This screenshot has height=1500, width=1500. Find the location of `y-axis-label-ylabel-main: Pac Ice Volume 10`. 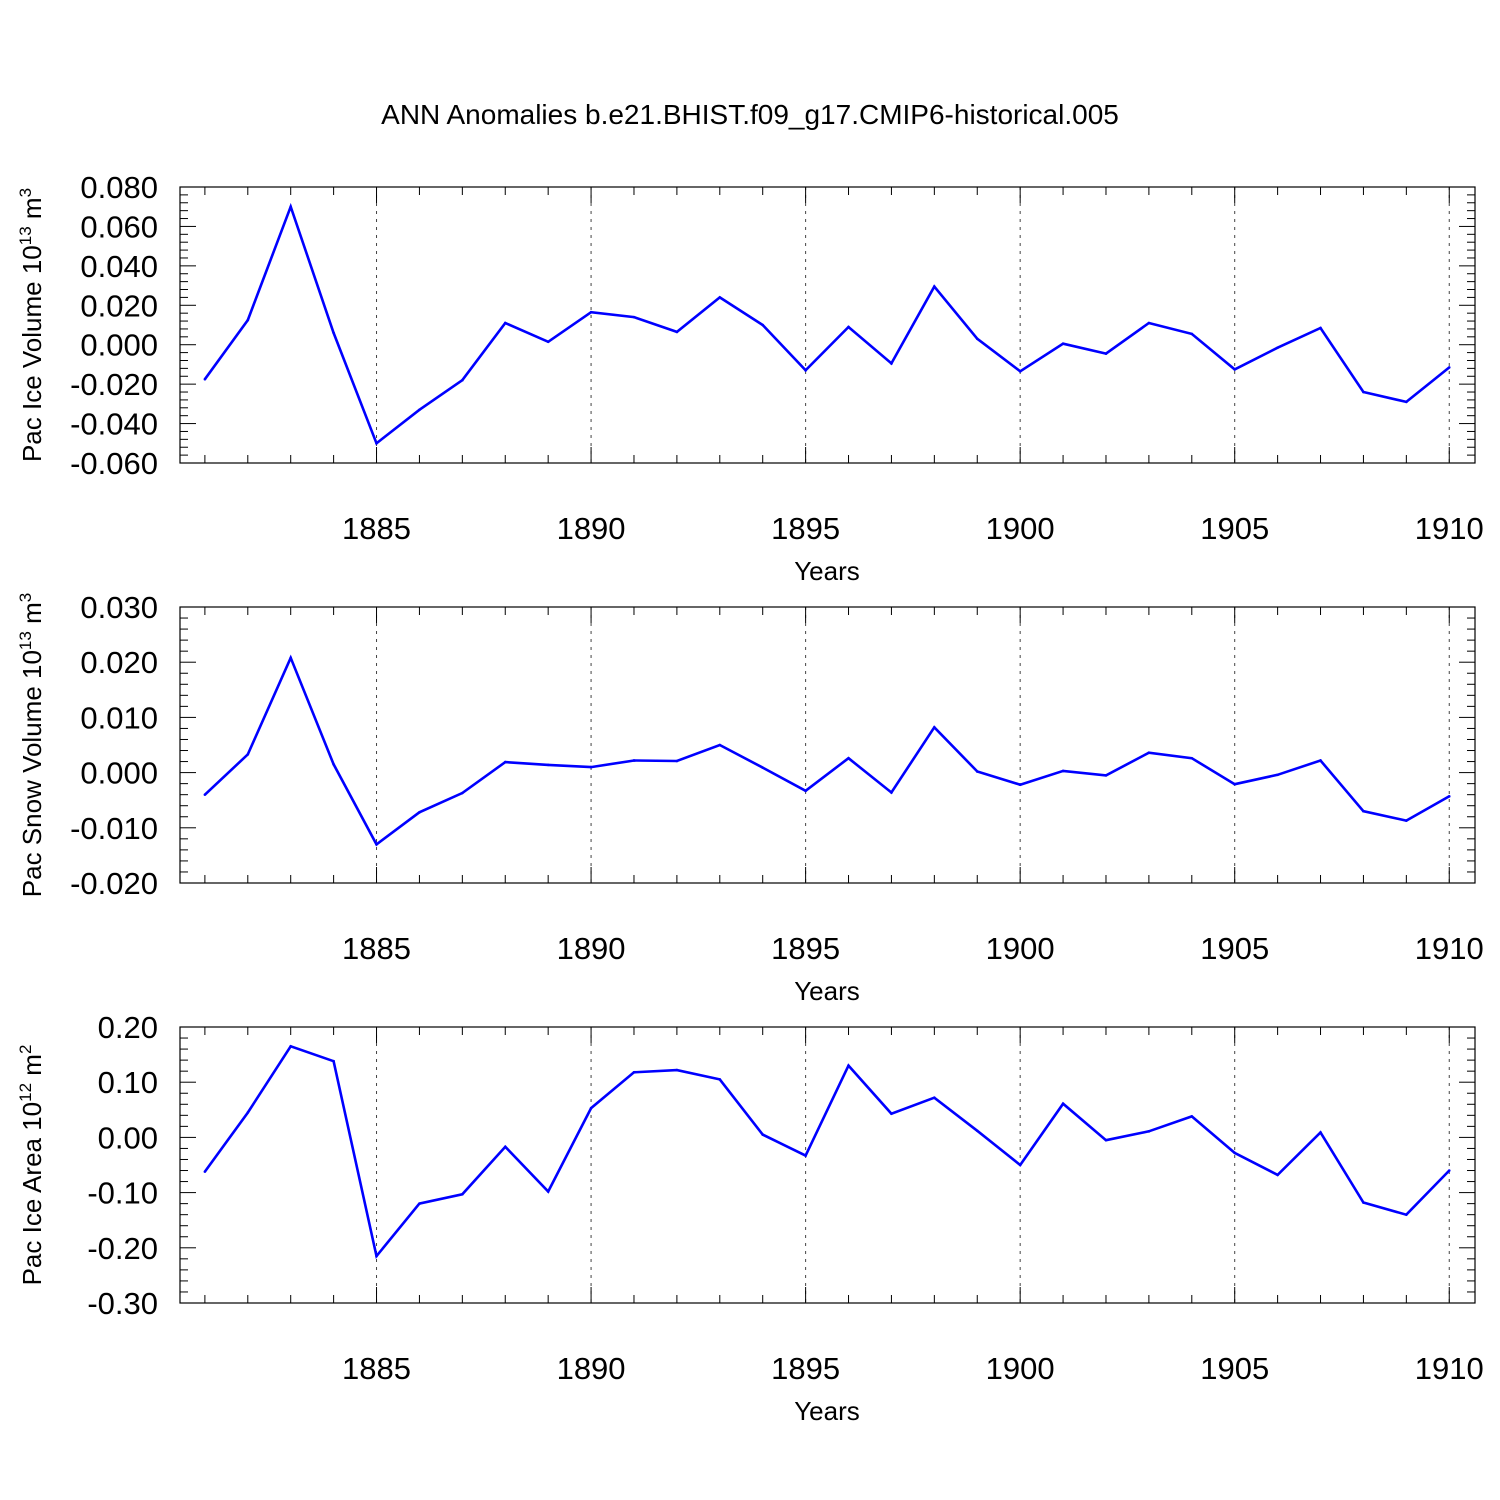

y-axis-label-ylabel-main: Pac Ice Volume 10 is located at coordinates (32, 353).